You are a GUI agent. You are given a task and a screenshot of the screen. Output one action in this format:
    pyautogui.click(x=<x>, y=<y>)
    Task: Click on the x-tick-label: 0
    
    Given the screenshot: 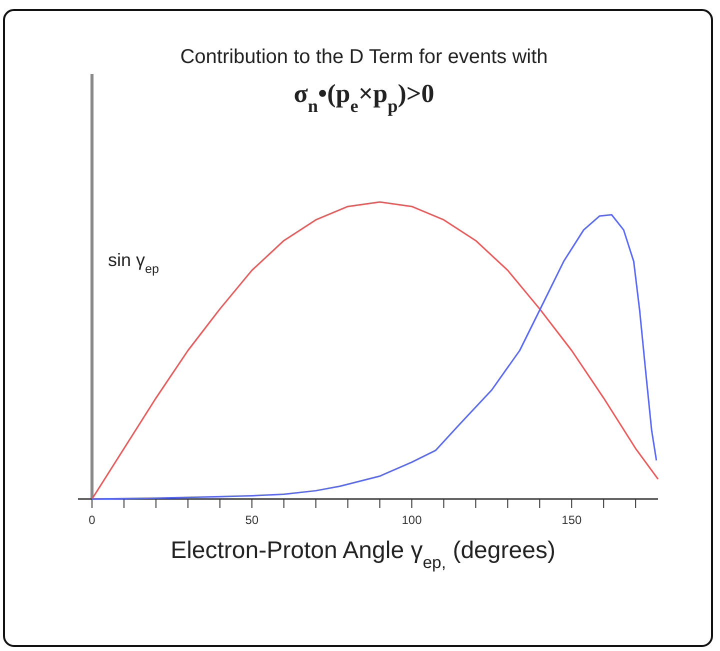 What is the action you would take?
    pyautogui.click(x=92, y=520)
    